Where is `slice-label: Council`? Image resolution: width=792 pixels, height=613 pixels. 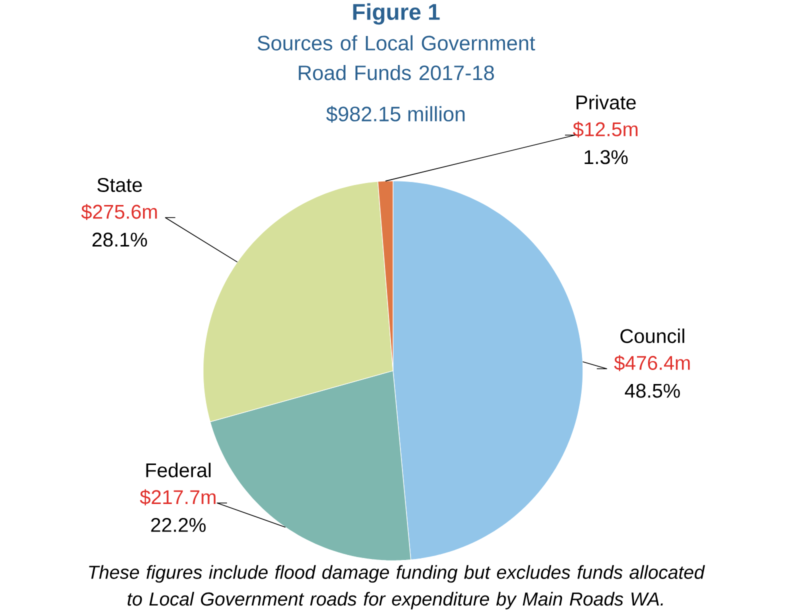 slice-label: Council is located at coordinates (652, 336).